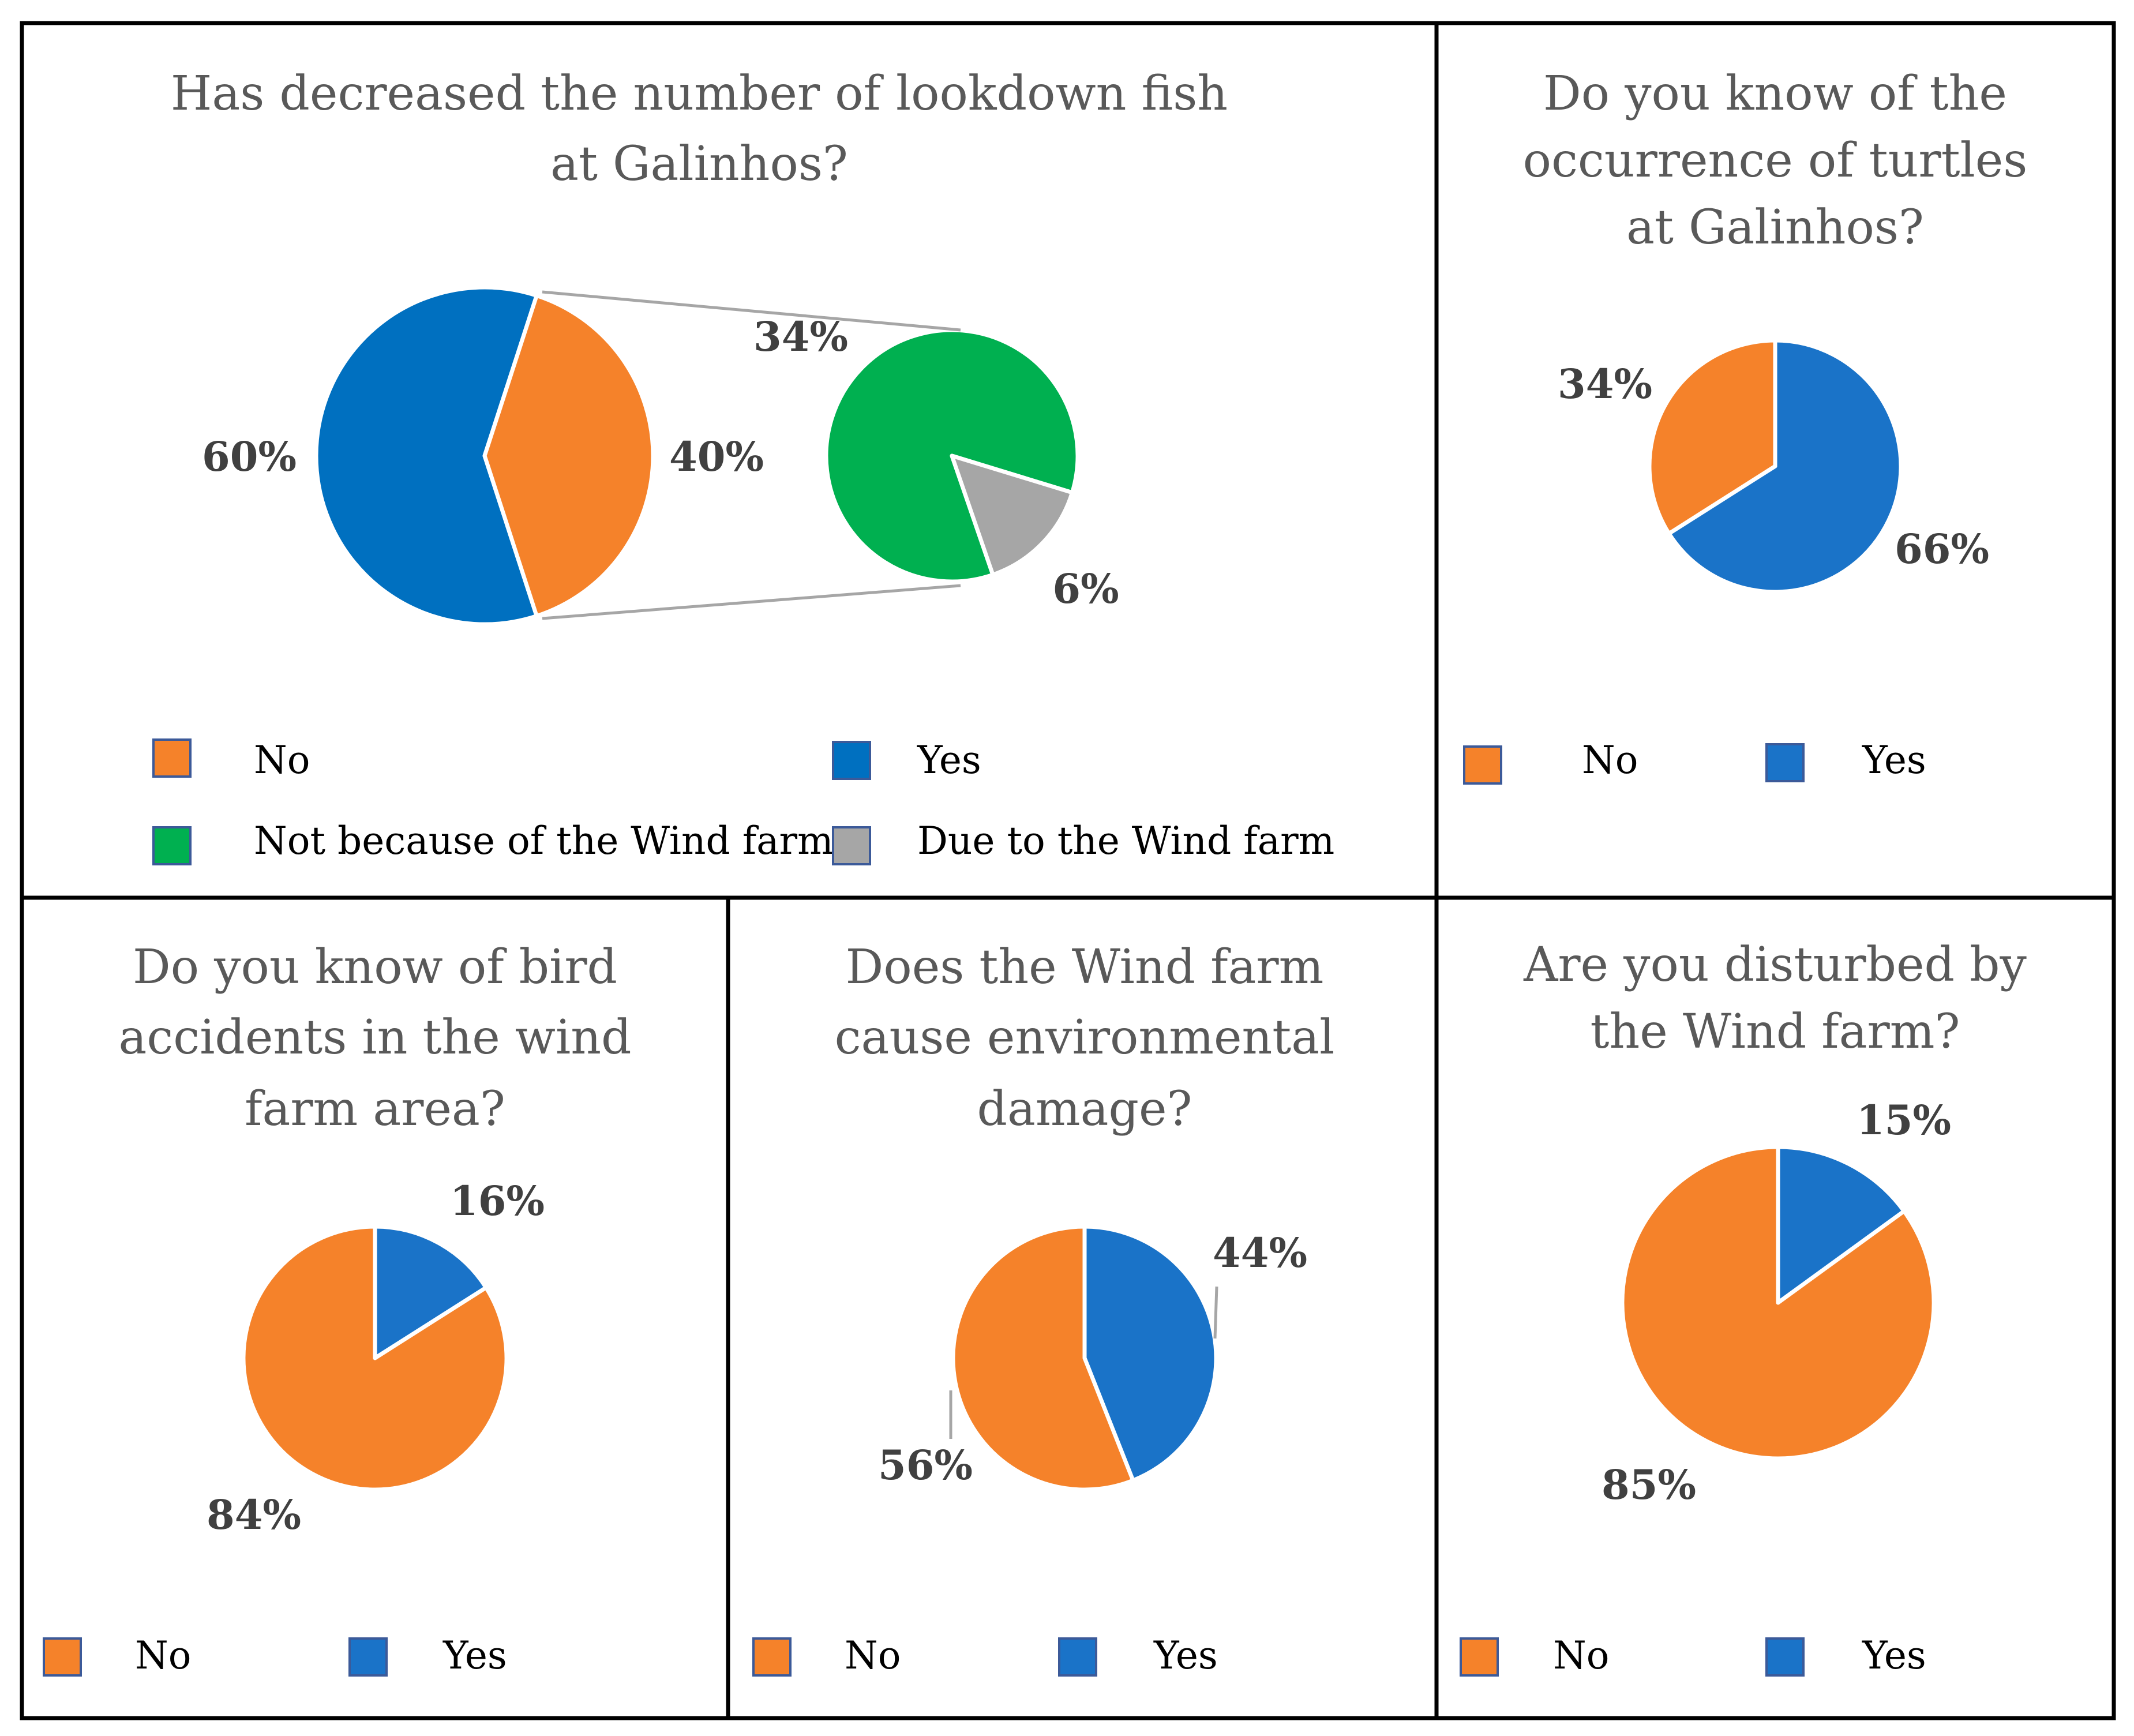 Image resolution: width=2134 pixels, height=1736 pixels. Describe the element at coordinates (1215, 1312) in the screenshot. I see `leader-line-yes` at that location.